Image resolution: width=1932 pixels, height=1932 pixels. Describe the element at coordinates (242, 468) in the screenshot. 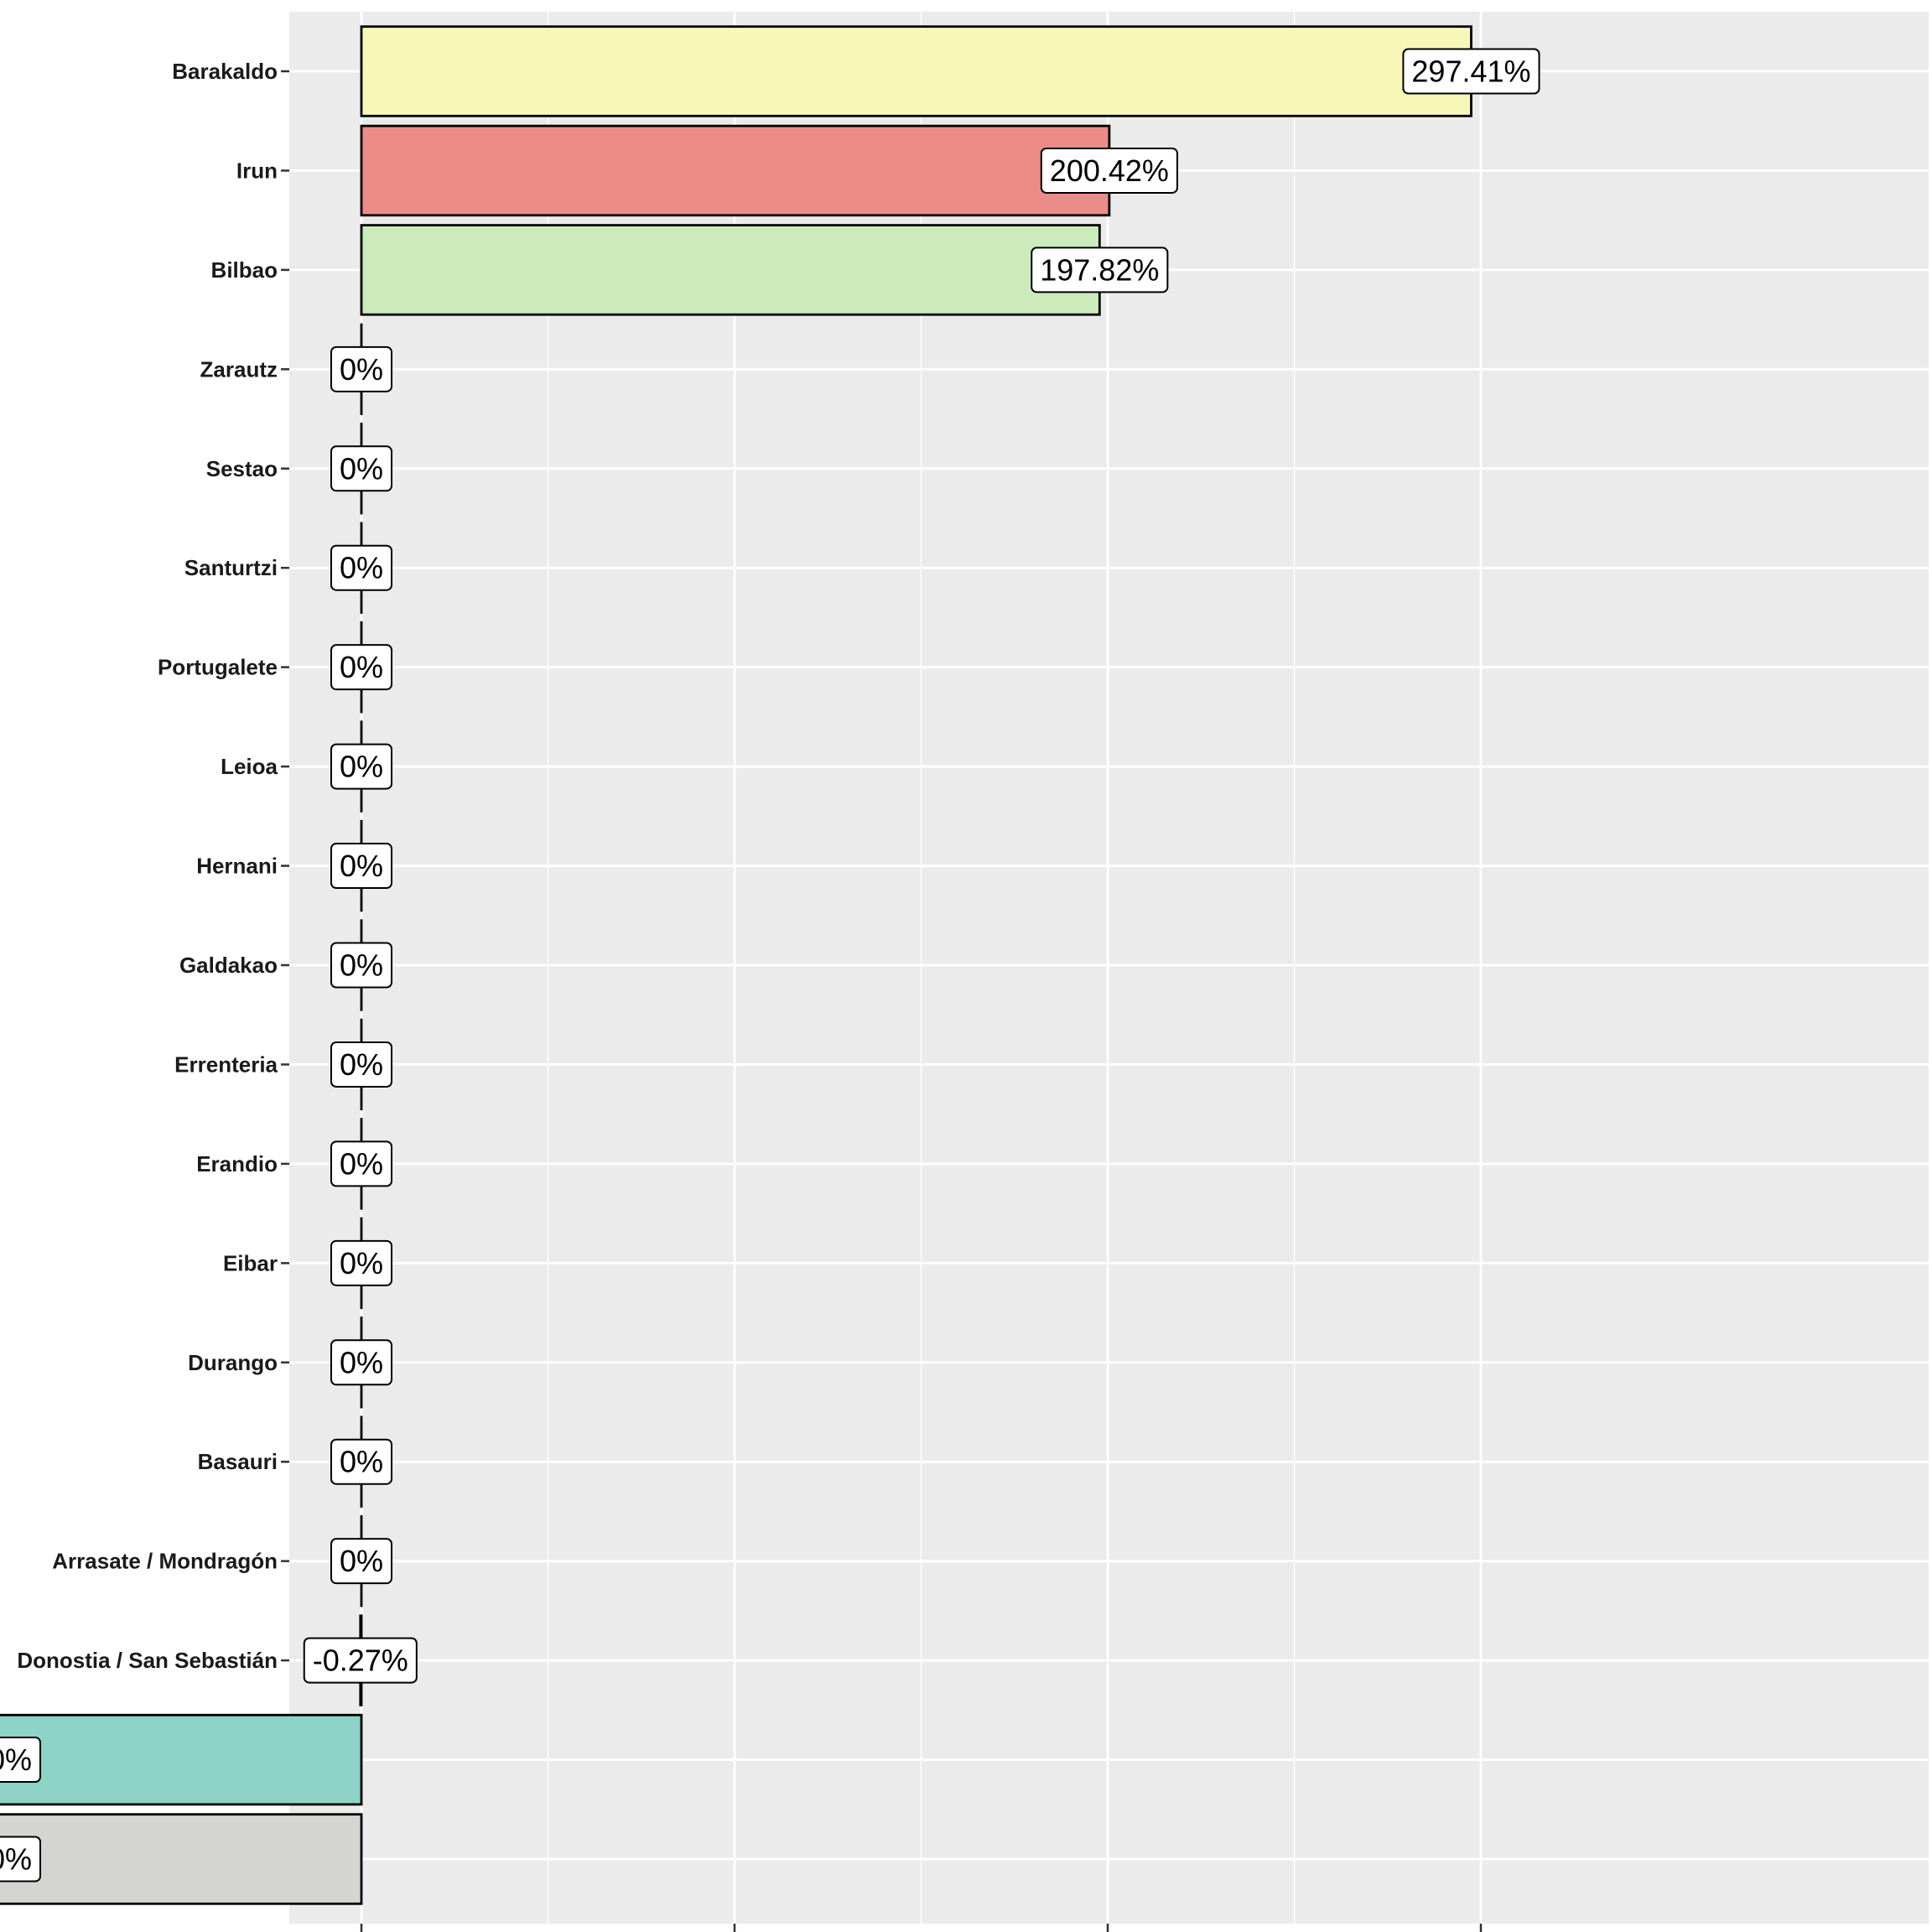

I see `category-label: Sestao` at that location.